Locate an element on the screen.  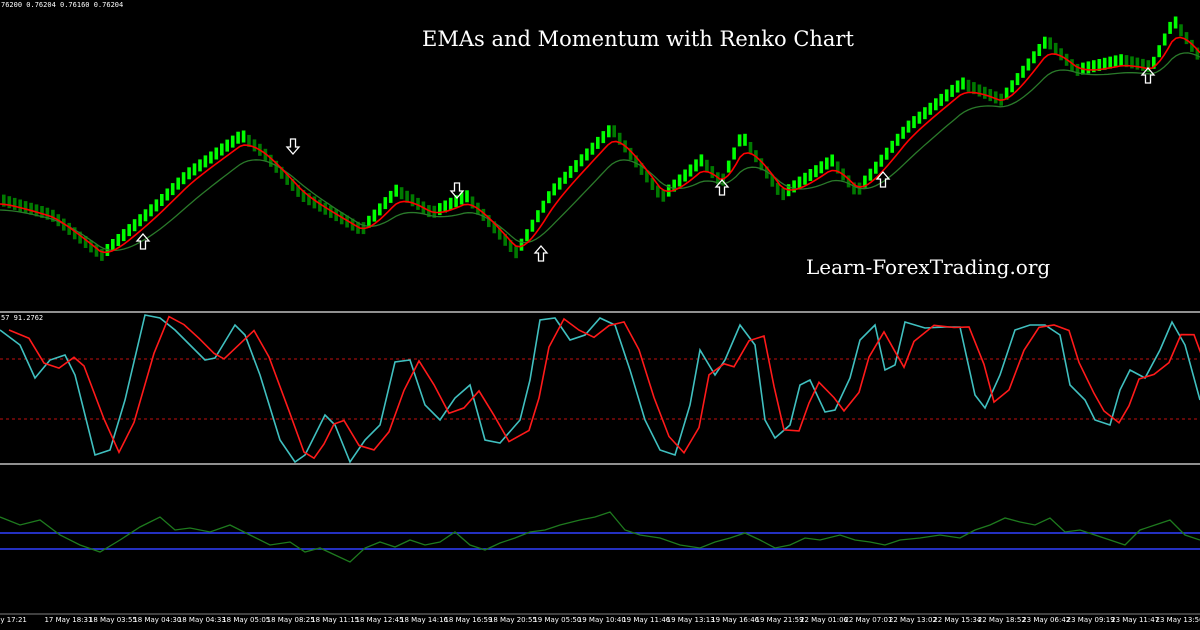
time-axis-label: 19 May 05:50 is located at coordinates (557, 620).